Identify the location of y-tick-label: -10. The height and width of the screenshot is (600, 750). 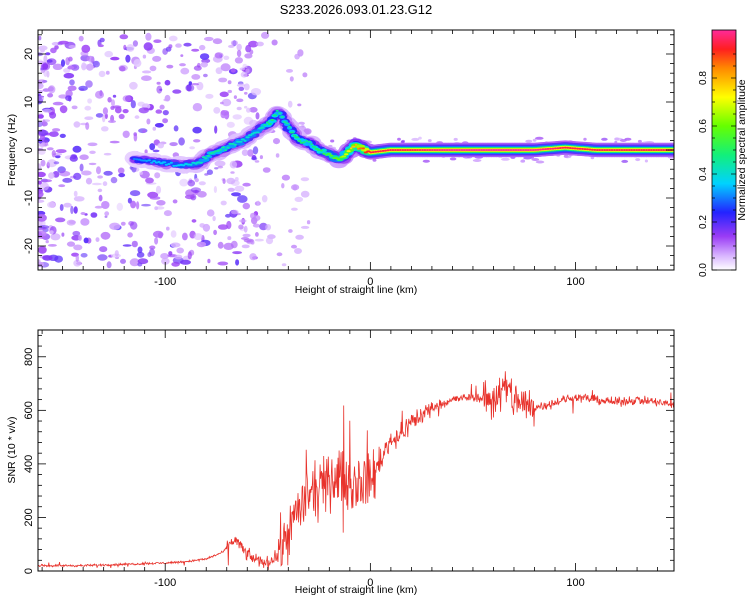
(29, 198).